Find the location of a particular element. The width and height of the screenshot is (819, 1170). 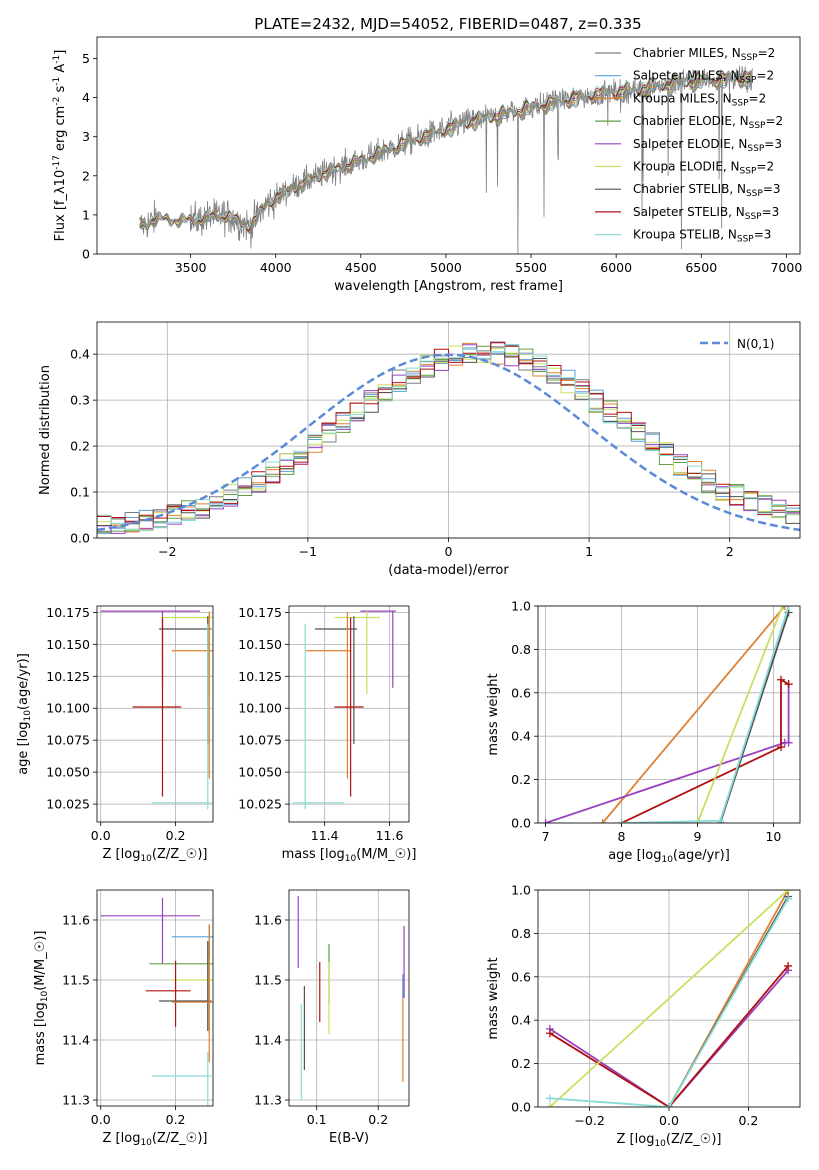

legend-entry: Salpeter MILES, NSSP​=2 is located at coordinates (703, 77).